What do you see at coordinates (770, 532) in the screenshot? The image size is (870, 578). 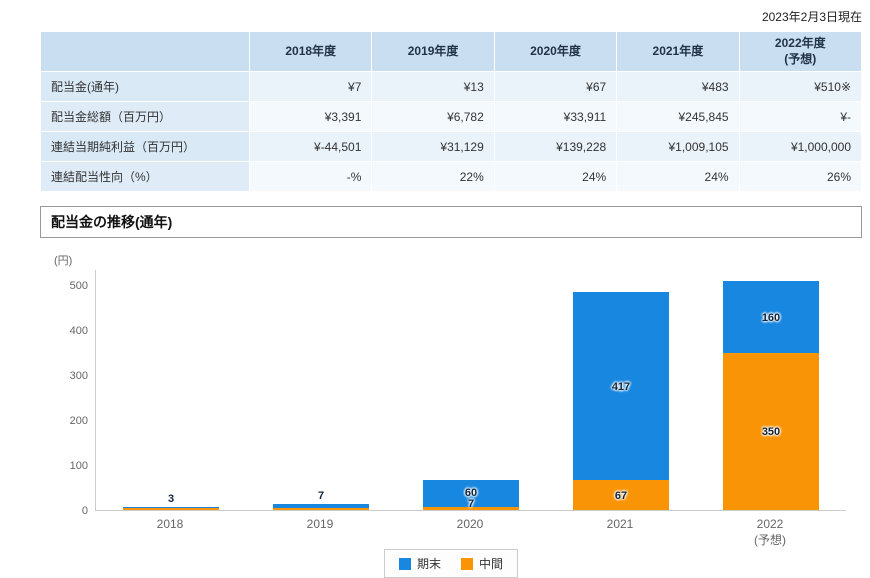 I see `x-tick-label: 2022 (予想)` at bounding box center [770, 532].